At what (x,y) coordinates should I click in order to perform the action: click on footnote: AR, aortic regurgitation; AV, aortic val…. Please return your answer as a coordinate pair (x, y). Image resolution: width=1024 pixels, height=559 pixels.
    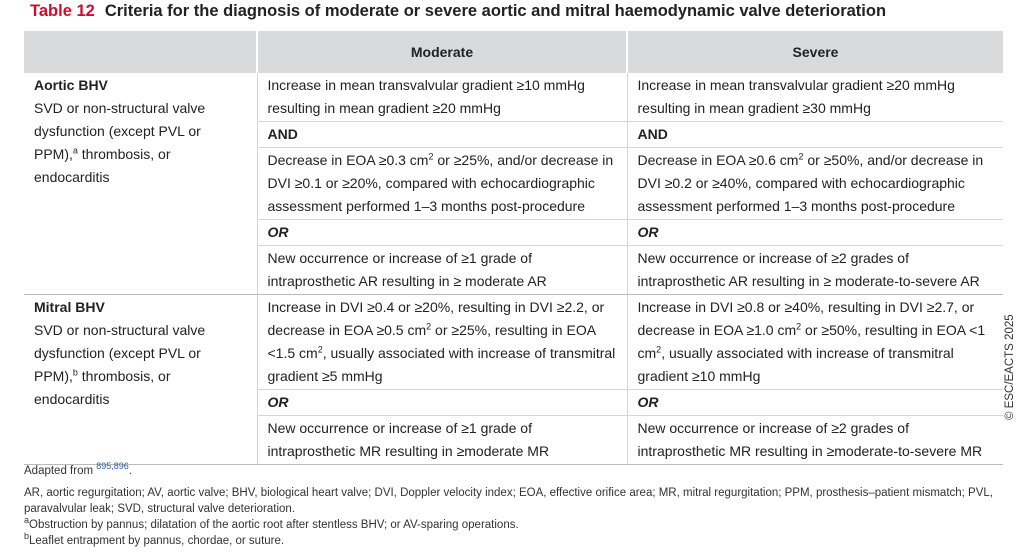
    Looking at the image, I should click on (519, 501).